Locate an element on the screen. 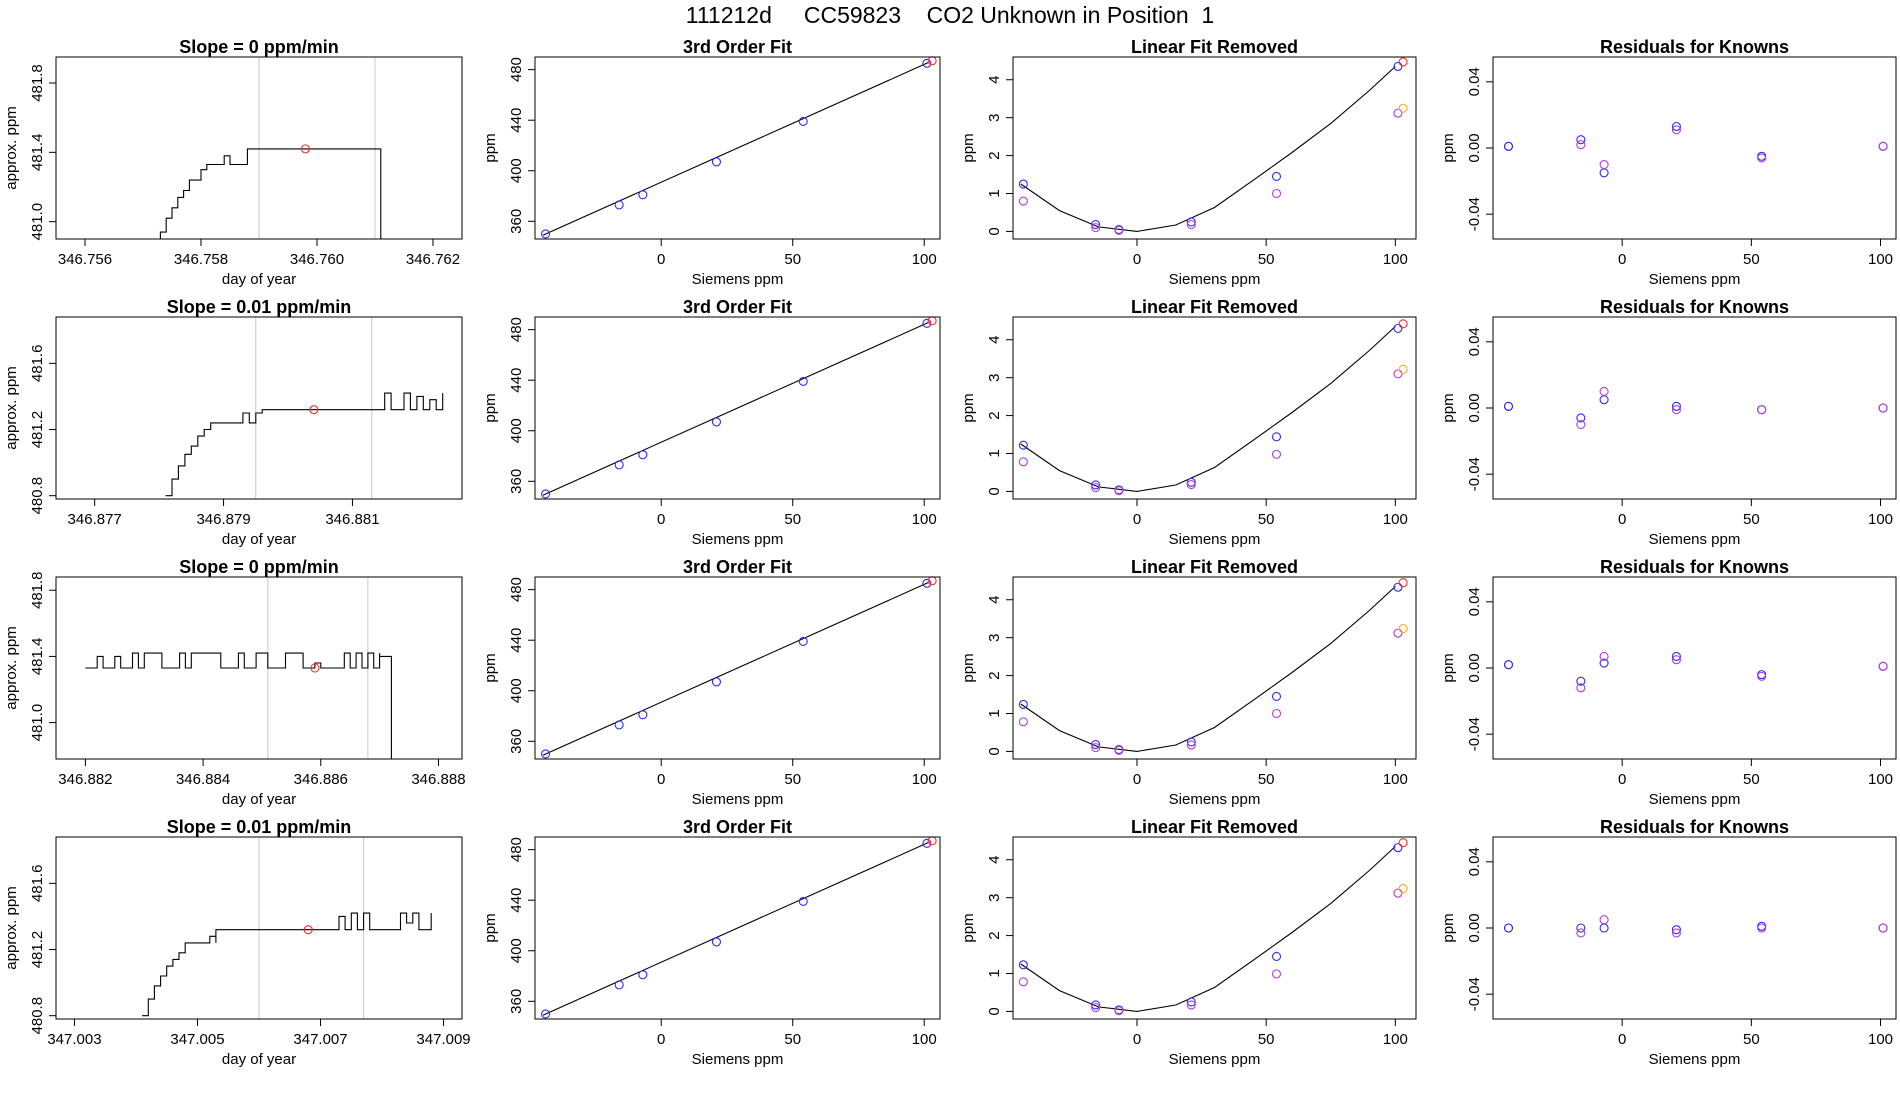  res-r3-frame is located at coordinates (1694, 668).